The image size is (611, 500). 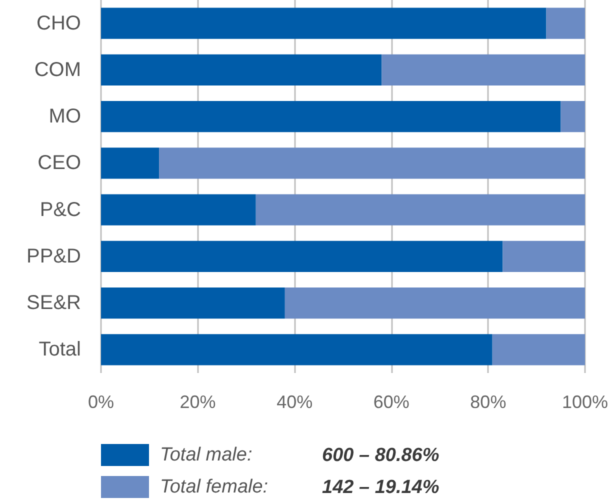 What do you see at coordinates (206, 455) in the screenshot?
I see `legend-label: Total male:` at bounding box center [206, 455].